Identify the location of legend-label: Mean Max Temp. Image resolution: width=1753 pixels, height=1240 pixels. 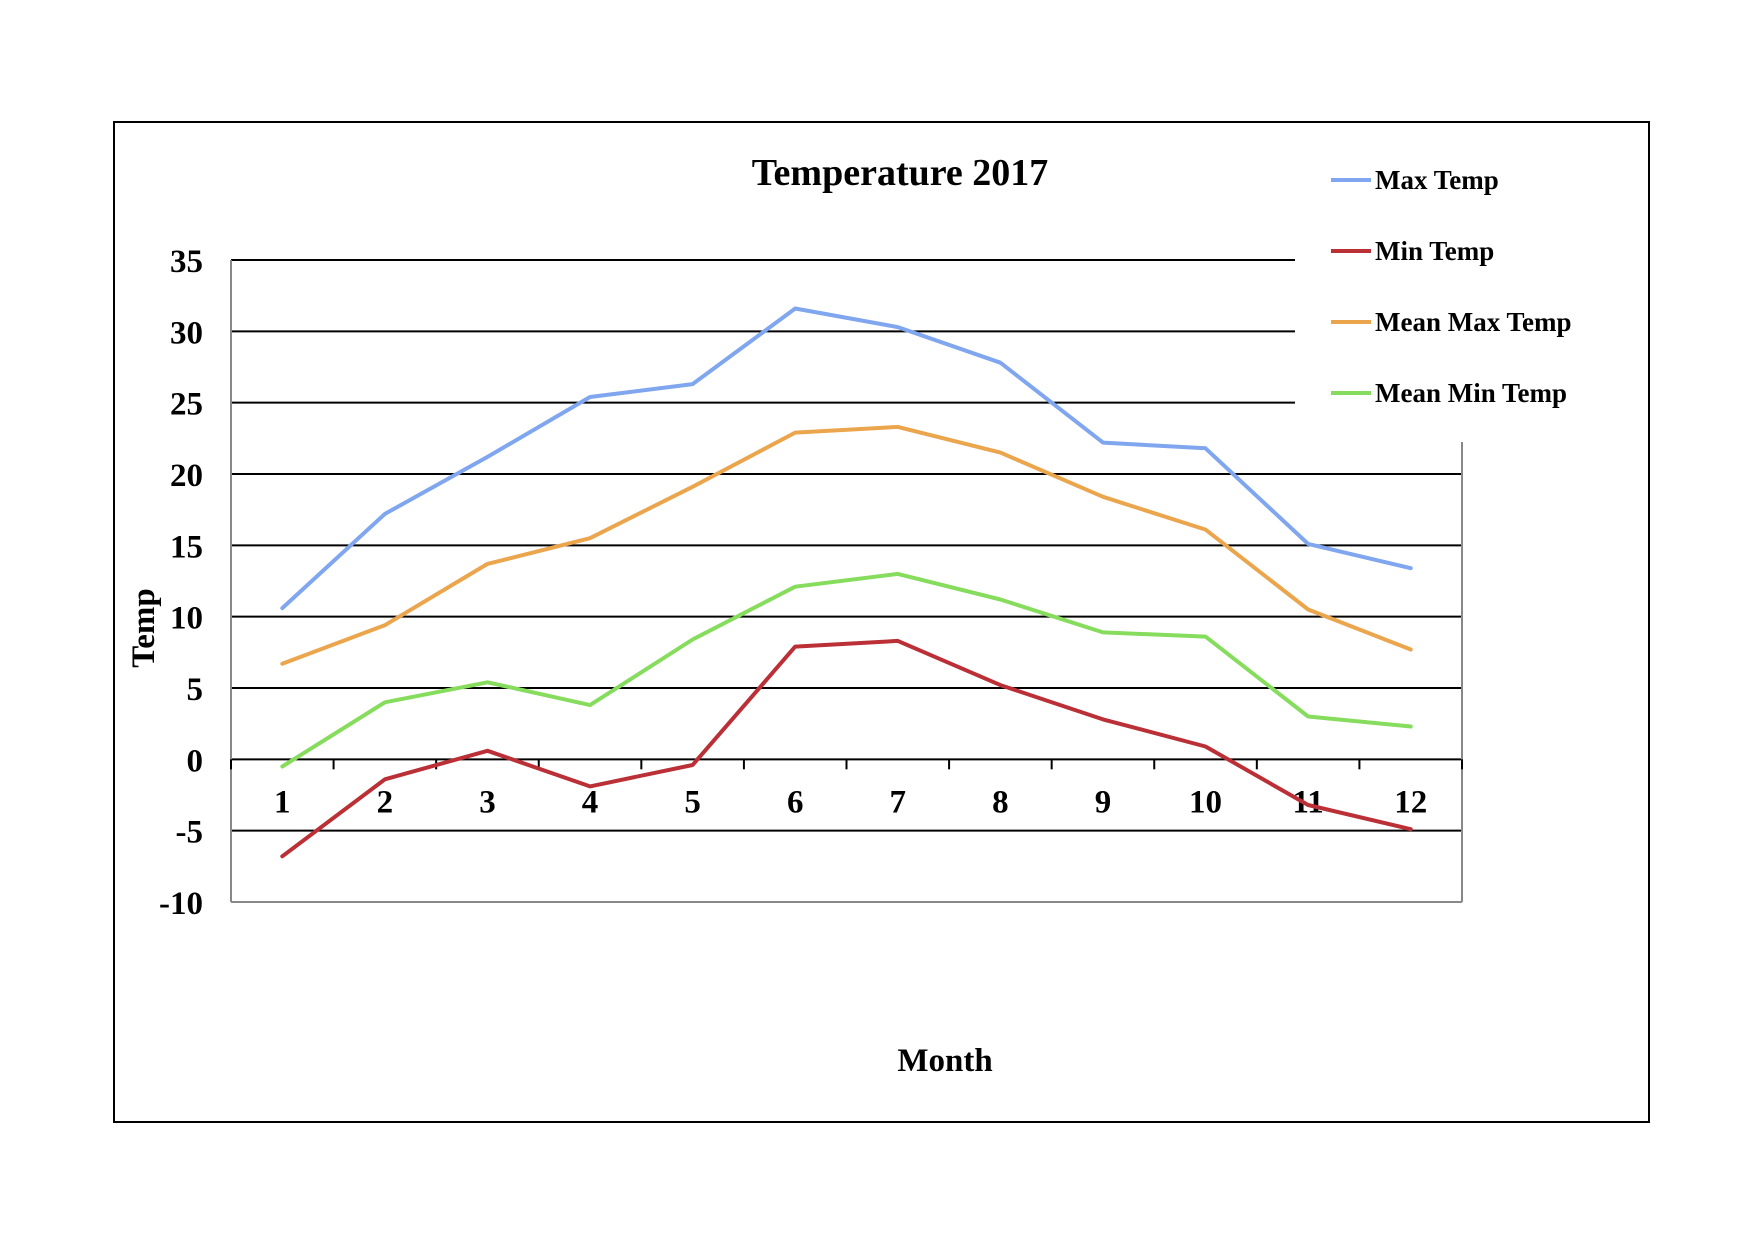
(1473, 322).